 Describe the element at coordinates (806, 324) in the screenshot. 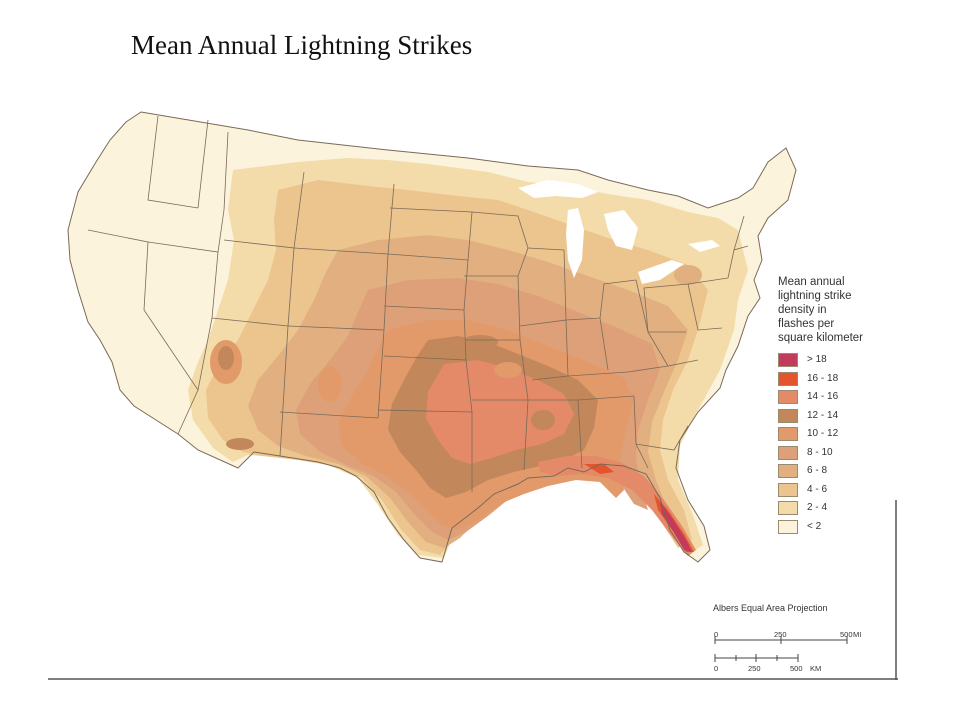

I see `legend-title-line: flashes per` at that location.